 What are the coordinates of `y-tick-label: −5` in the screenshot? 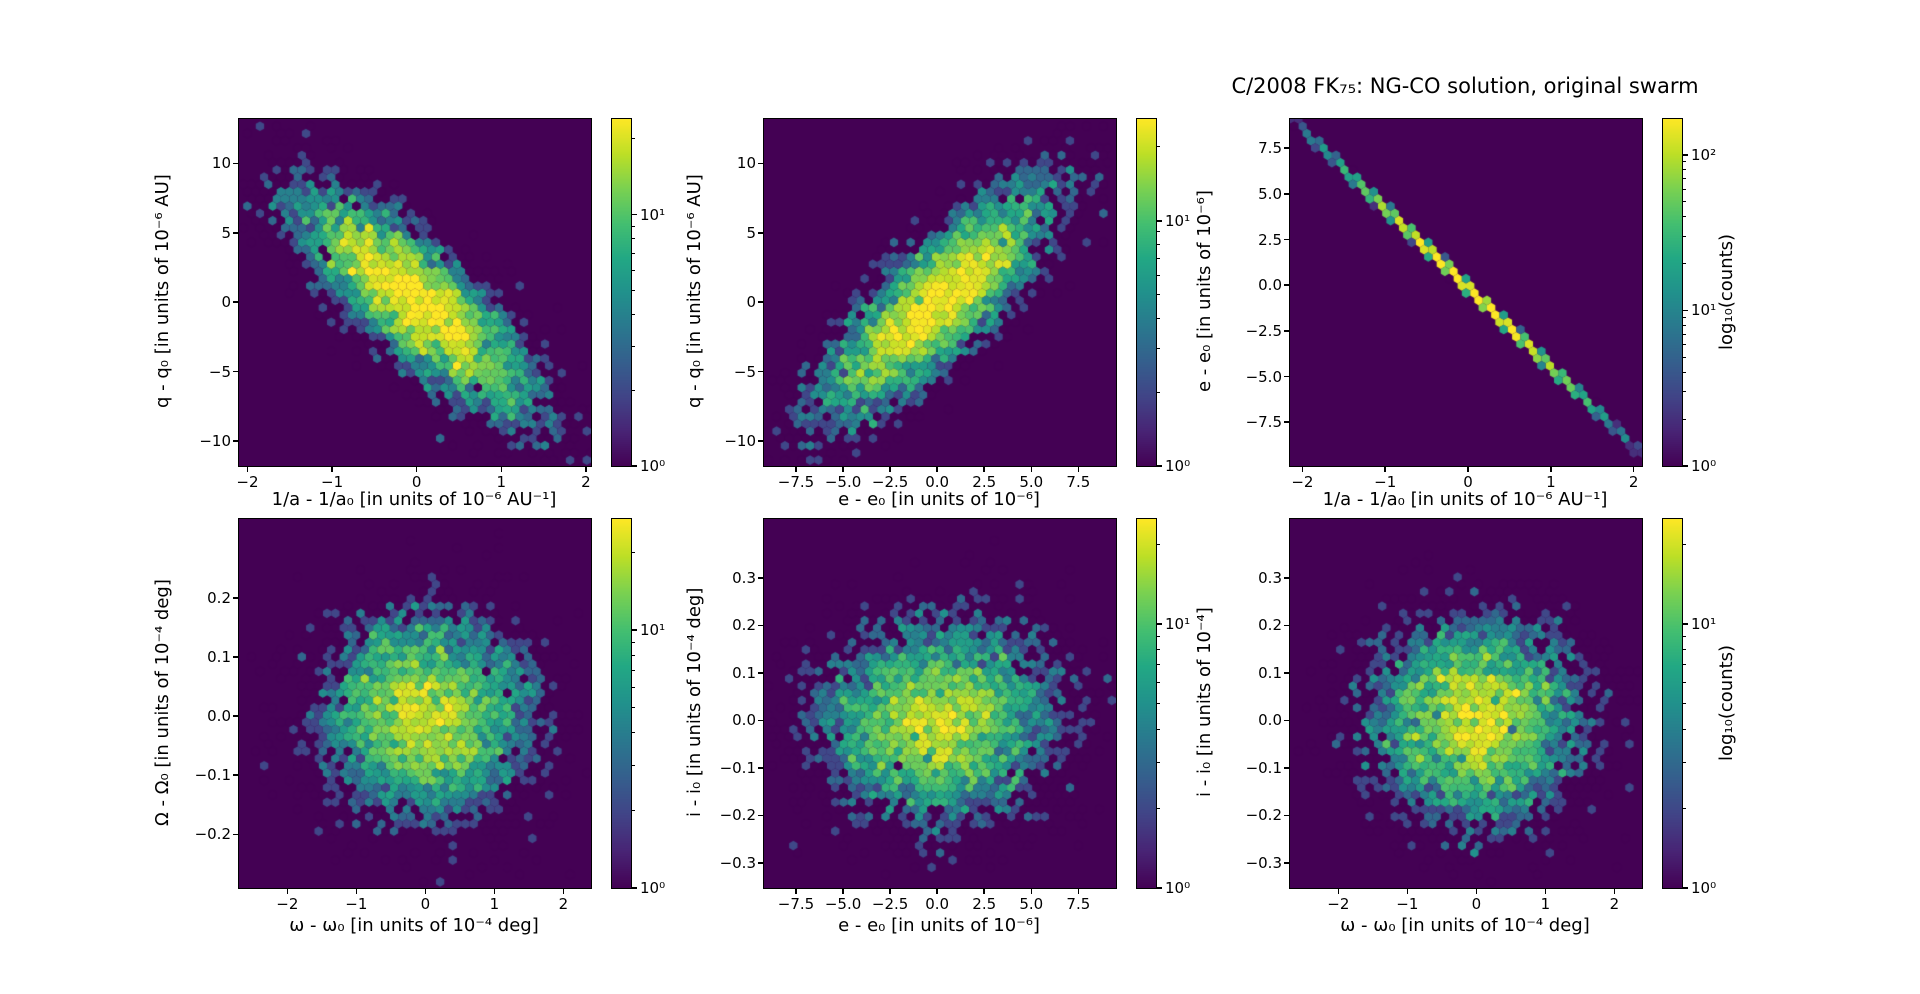 It's located at (744, 371).